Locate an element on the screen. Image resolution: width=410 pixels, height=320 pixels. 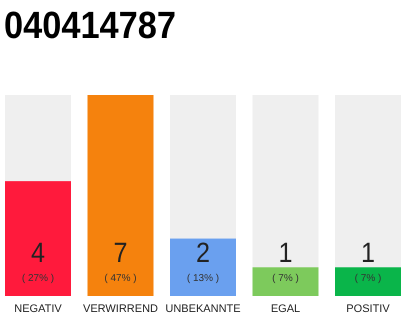
annotation: ( 47% ) is located at coordinates (120, 278).